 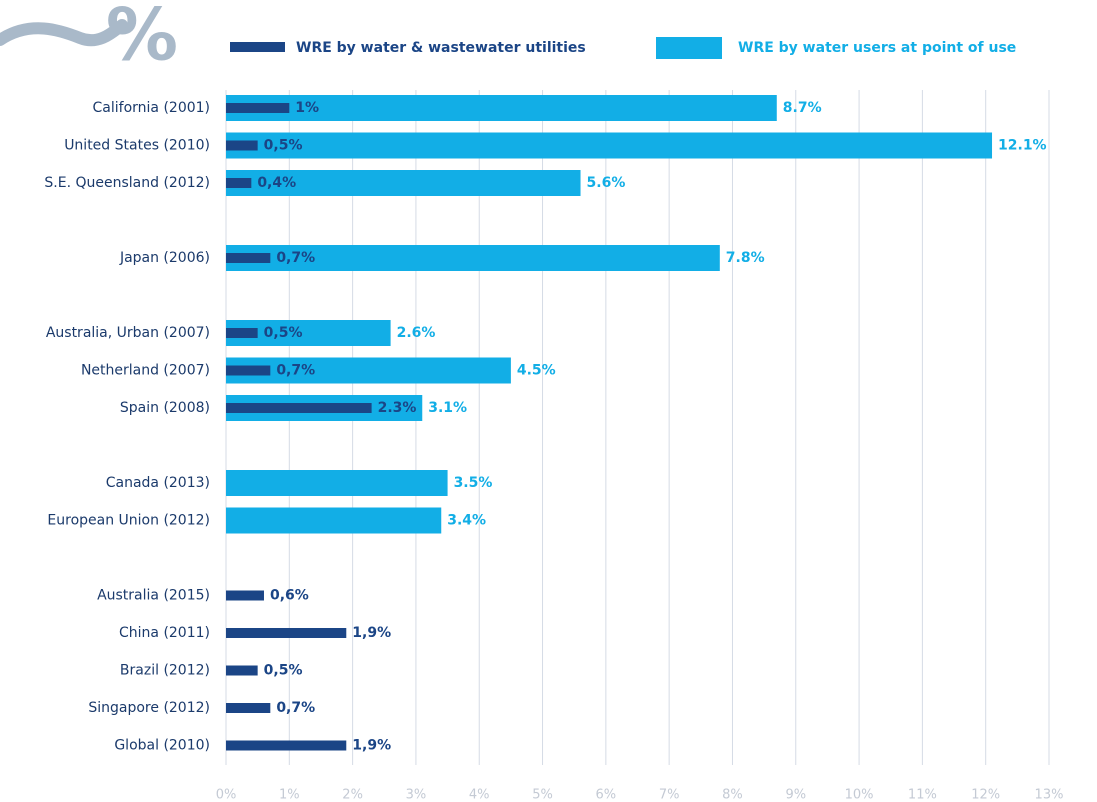 I want to click on legend-label: WRE by water users at point of use, so click(x=877, y=48).